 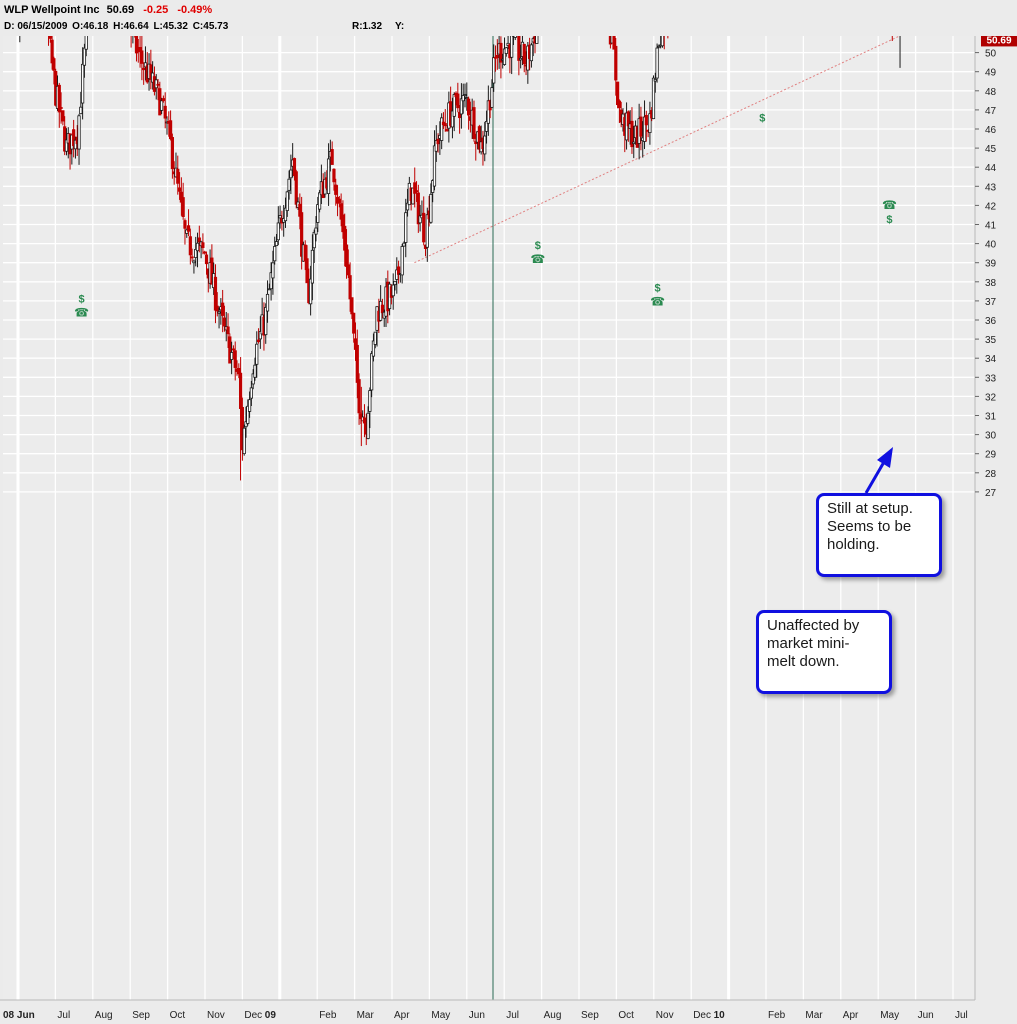 I want to click on price-tick-label: 45, so click(x=991, y=149).